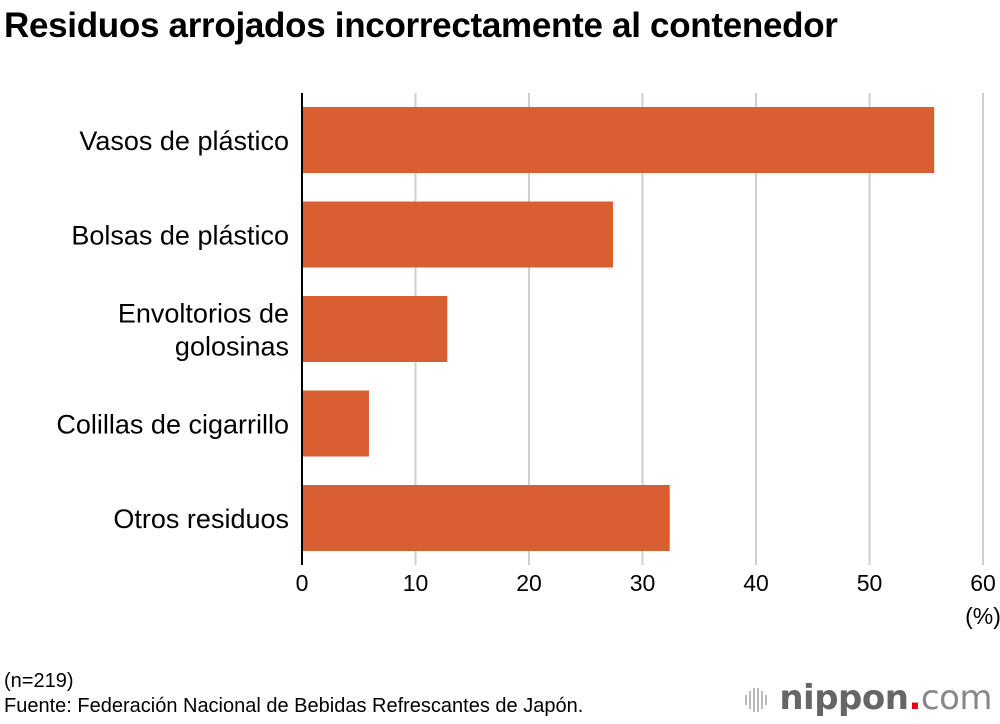 The width and height of the screenshot is (1000, 724). I want to click on logo-suffix: com, so click(956, 698).